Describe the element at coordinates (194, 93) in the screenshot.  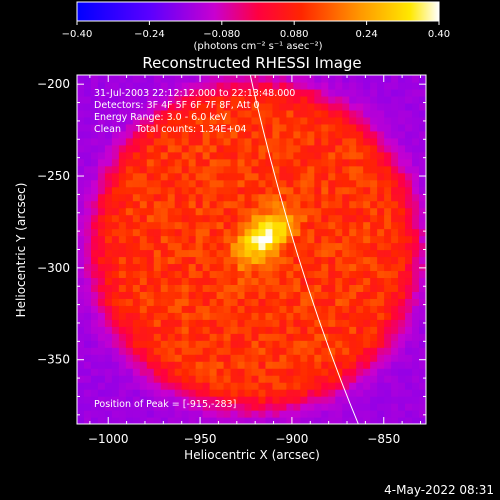
I see `annotation-time-range: 31-Jul-2003 22:12:12.000 to 22:13:48.000` at that location.